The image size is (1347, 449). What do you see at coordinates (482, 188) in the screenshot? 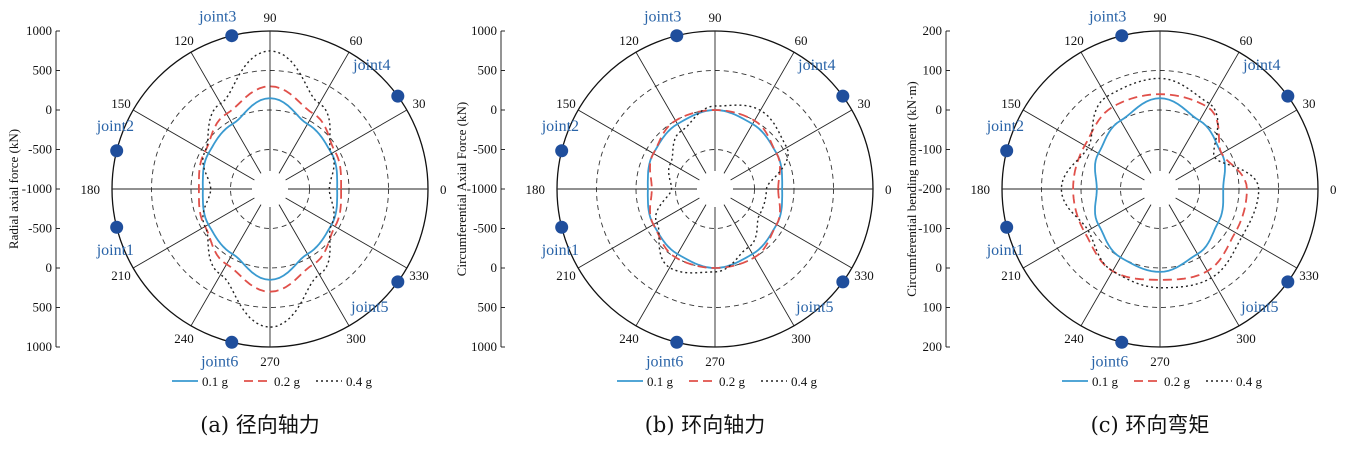
I see `radial-tick-label: -1000` at bounding box center [482, 188].